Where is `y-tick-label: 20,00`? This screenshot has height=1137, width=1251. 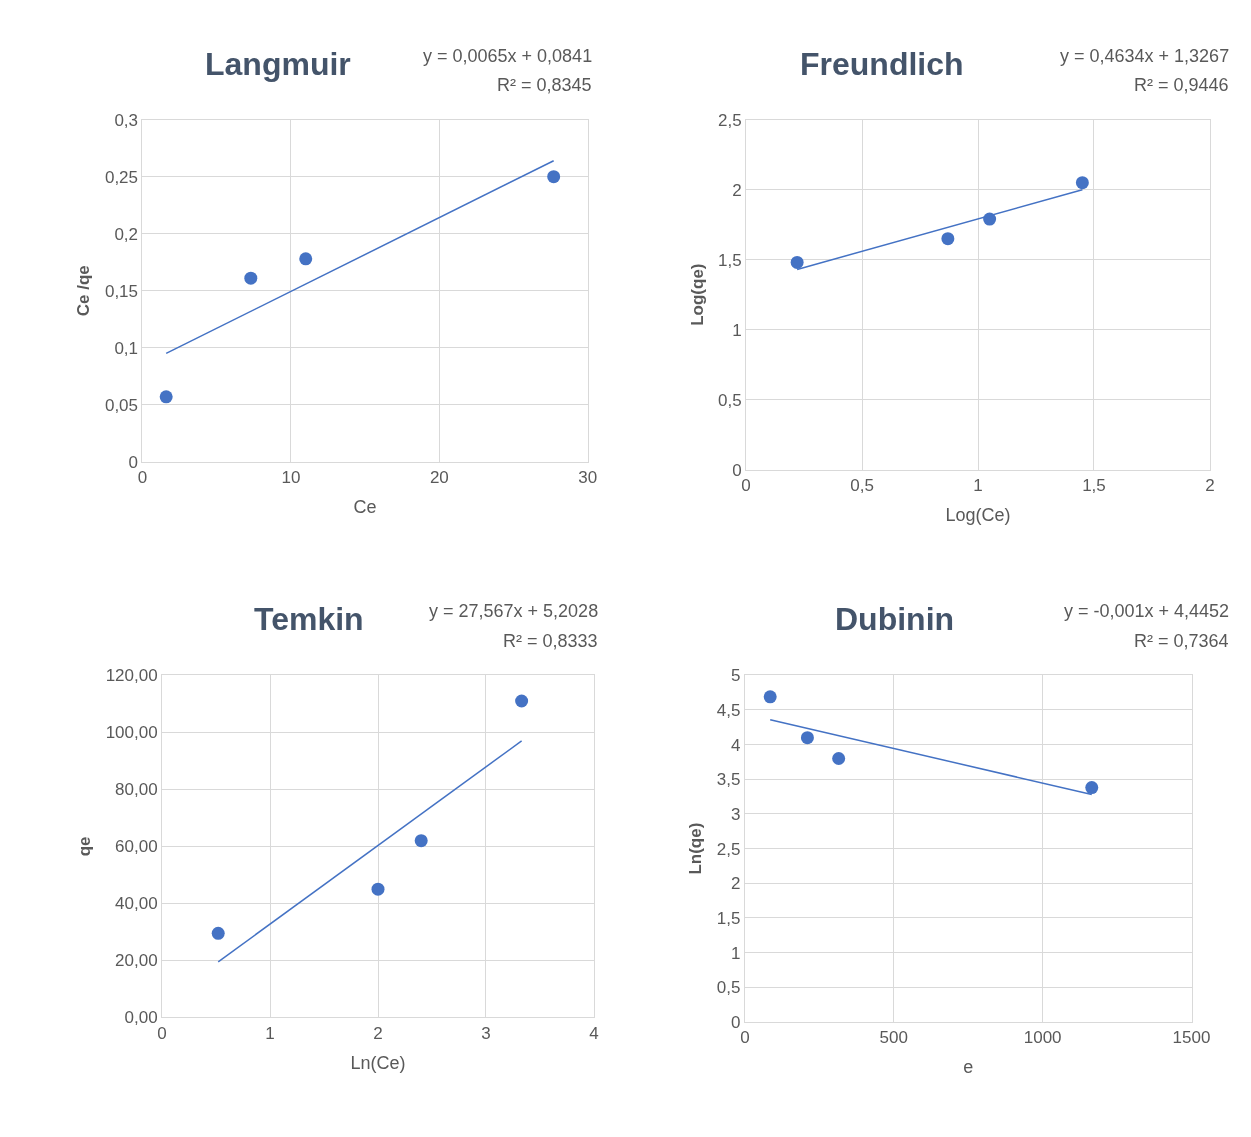 y-tick-label: 20,00 is located at coordinates (136, 961).